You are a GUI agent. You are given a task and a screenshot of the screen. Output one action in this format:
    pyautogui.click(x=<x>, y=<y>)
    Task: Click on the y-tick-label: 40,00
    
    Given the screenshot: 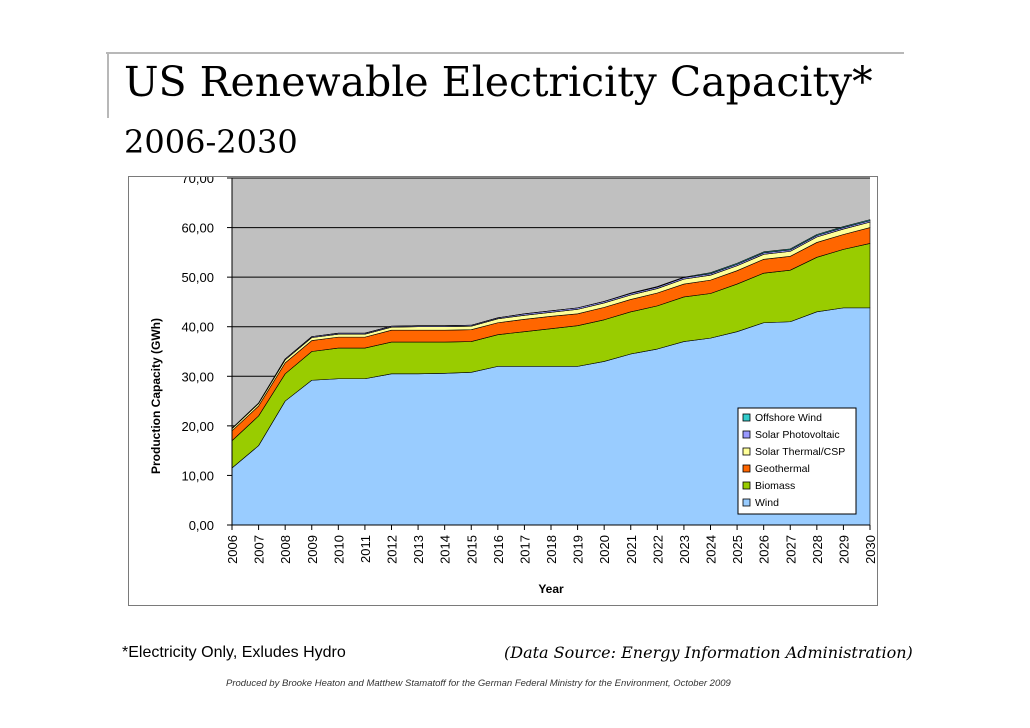 What is the action you would take?
    pyautogui.click(x=197, y=327)
    